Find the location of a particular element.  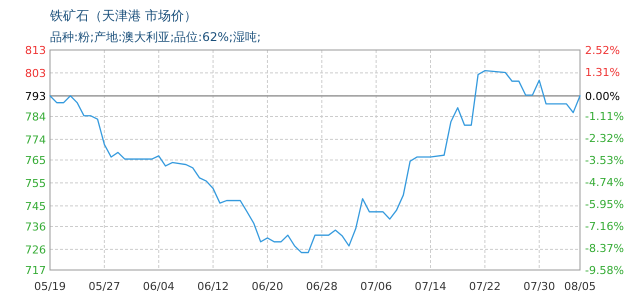

y2-tick-label: -7.16% is located at coordinates (604, 226).